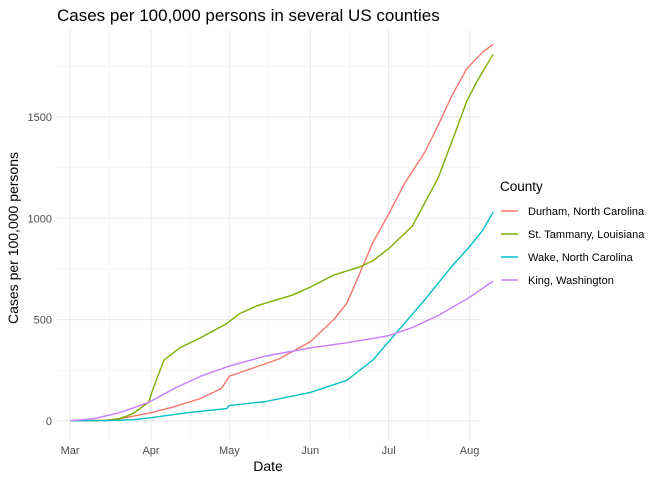  Describe the element at coordinates (150, 451) in the screenshot. I see `x-tick-label: Apr` at that location.